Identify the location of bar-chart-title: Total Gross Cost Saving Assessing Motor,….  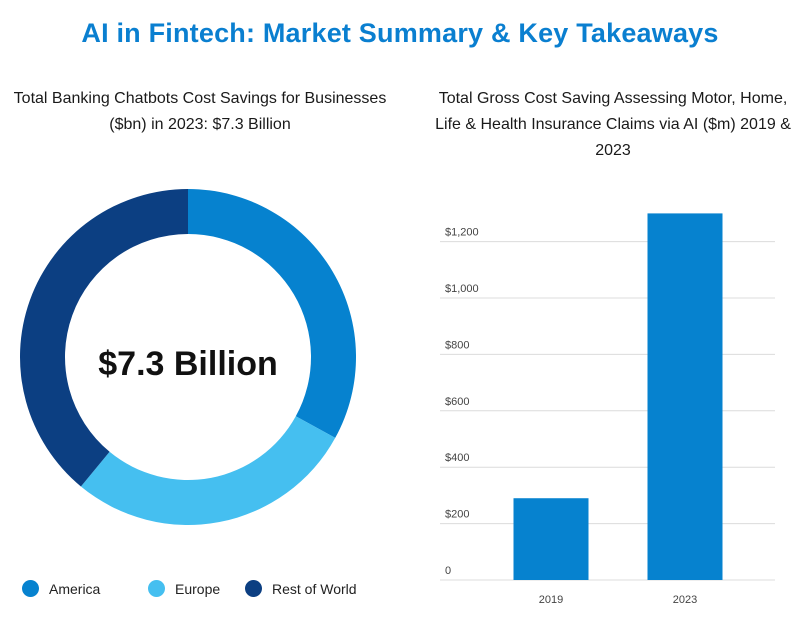
(613, 124).